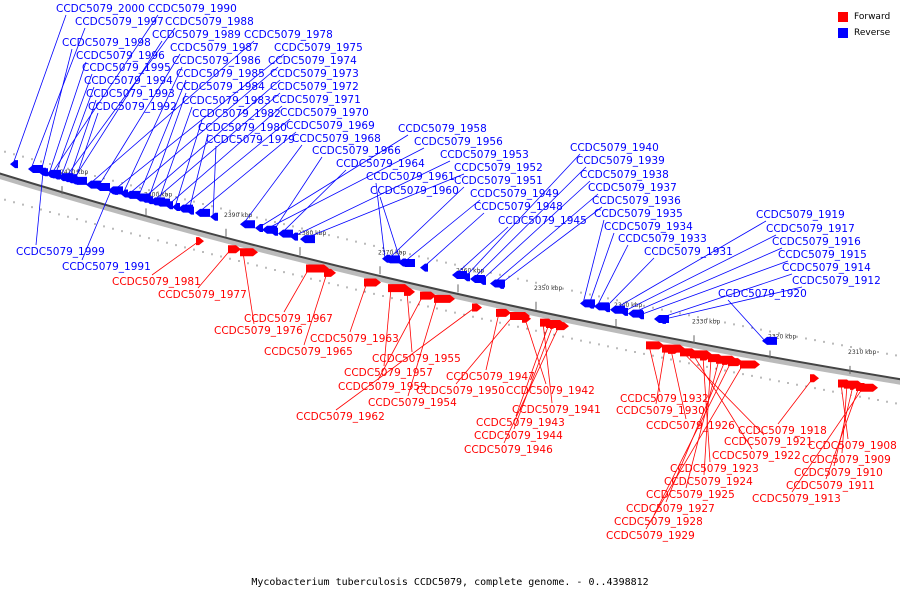 This screenshot has width=900, height=600. Describe the element at coordinates (106, 267) in the screenshot. I see `reverse-gene-label: CCDC5079_1991` at that location.